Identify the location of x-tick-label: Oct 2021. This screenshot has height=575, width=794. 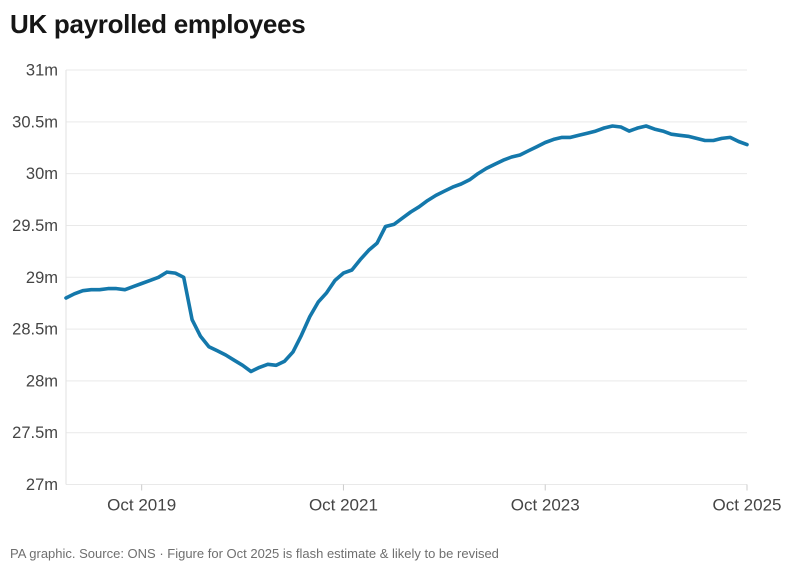
(343, 505).